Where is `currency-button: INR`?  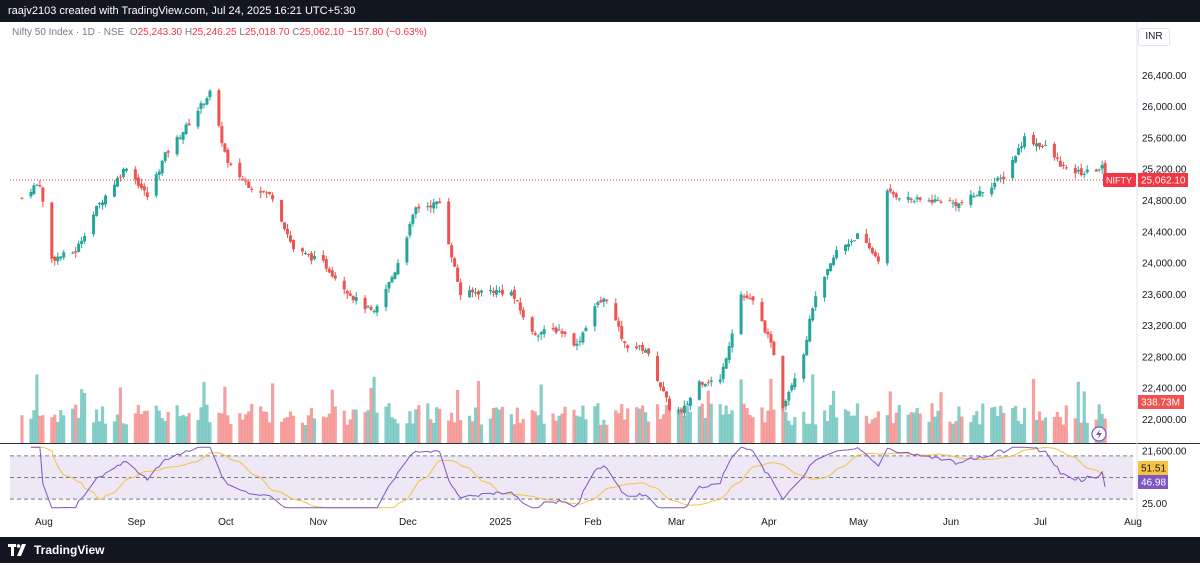 currency-button: INR is located at coordinates (1154, 37).